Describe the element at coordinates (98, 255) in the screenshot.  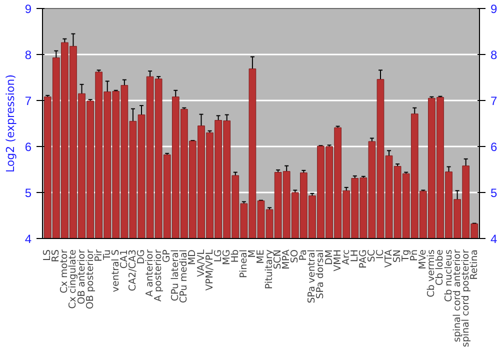
I see `x-tick-label: Pir` at that location.